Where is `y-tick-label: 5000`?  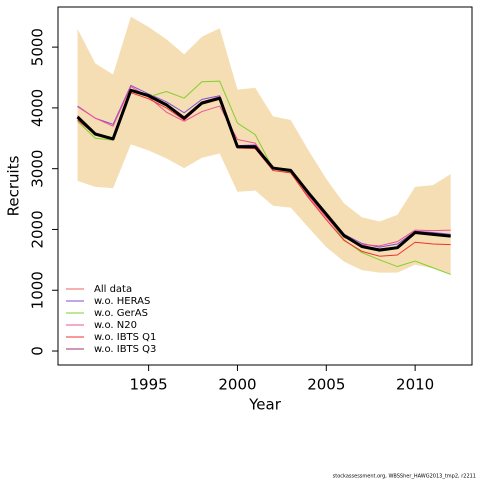
y-tick-label: 5000 is located at coordinates (37, 47).